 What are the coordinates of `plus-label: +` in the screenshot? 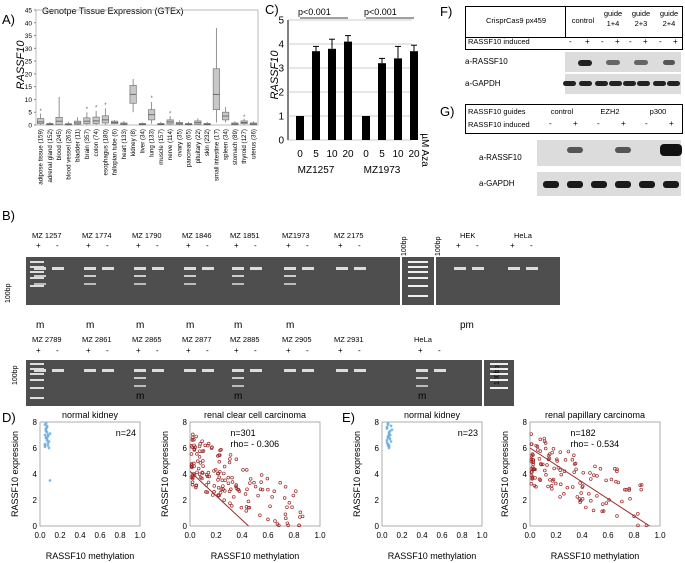 It's located at (288, 350).